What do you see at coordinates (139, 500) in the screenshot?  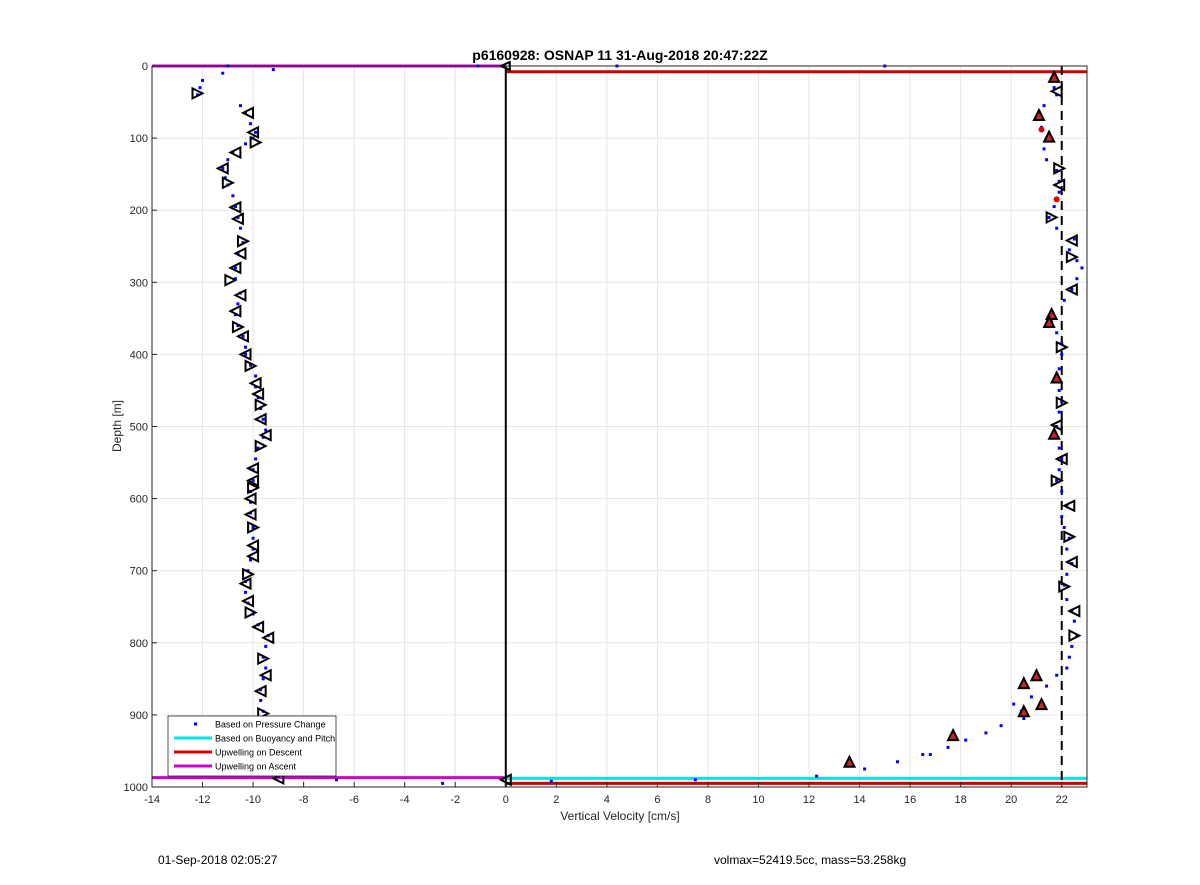 I see `y-tick-label: 600` at bounding box center [139, 500].